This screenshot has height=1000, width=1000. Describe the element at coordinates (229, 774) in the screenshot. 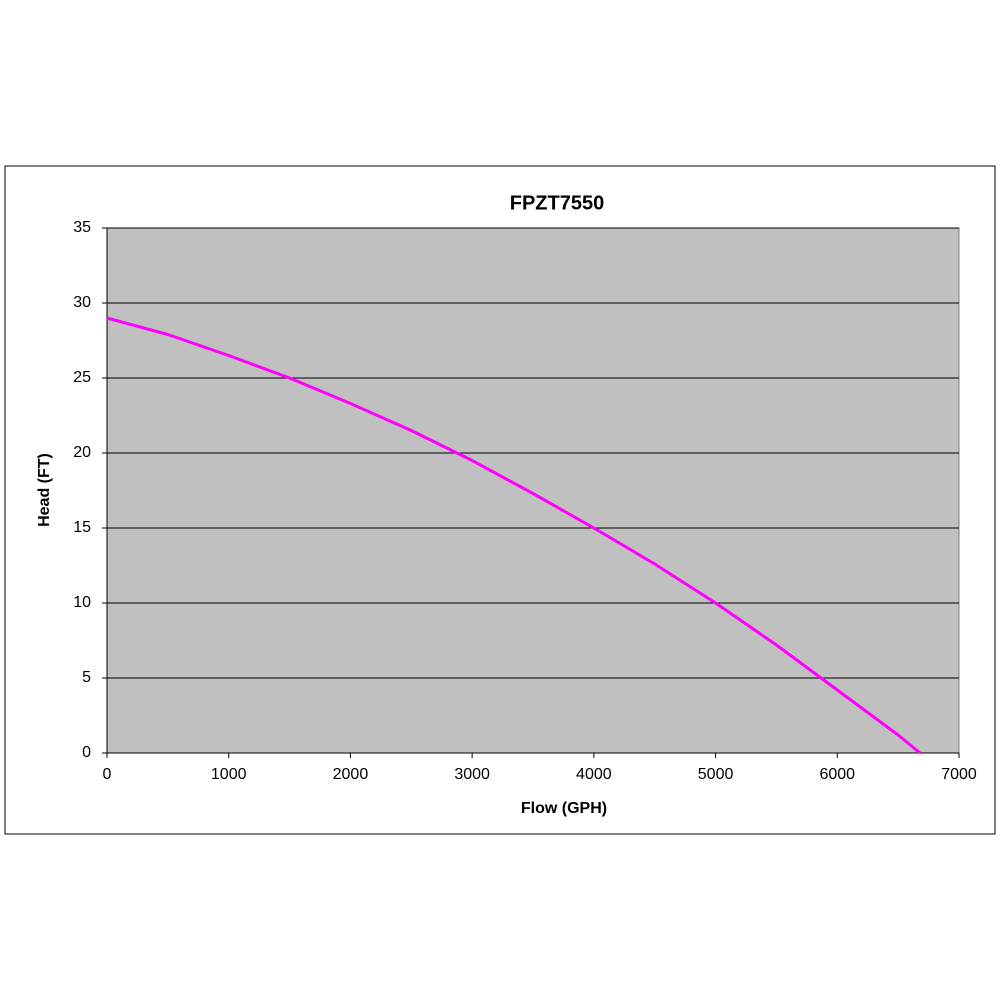

I see `x-tick-label: 1000` at that location.